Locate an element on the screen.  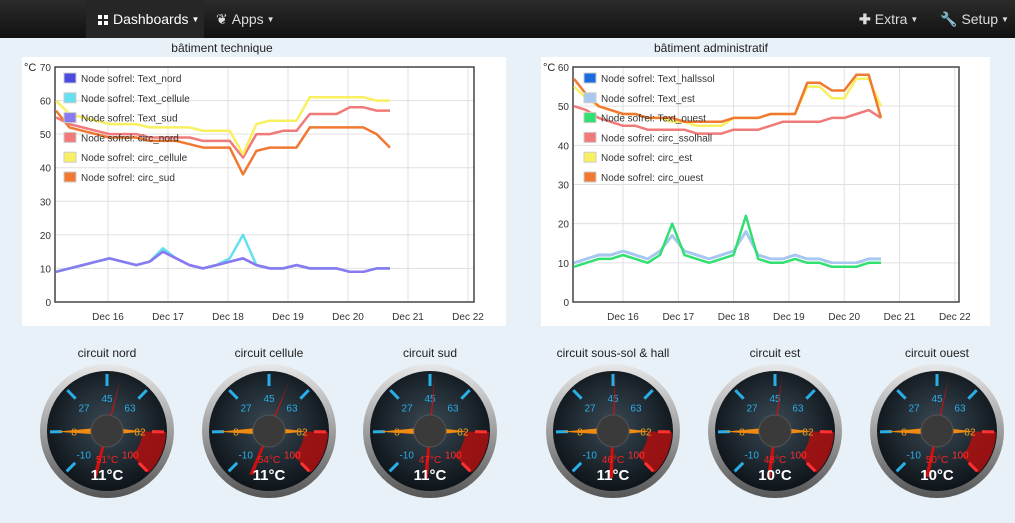
legend-label: Node sofrel: Text_est is located at coordinates (648, 99).